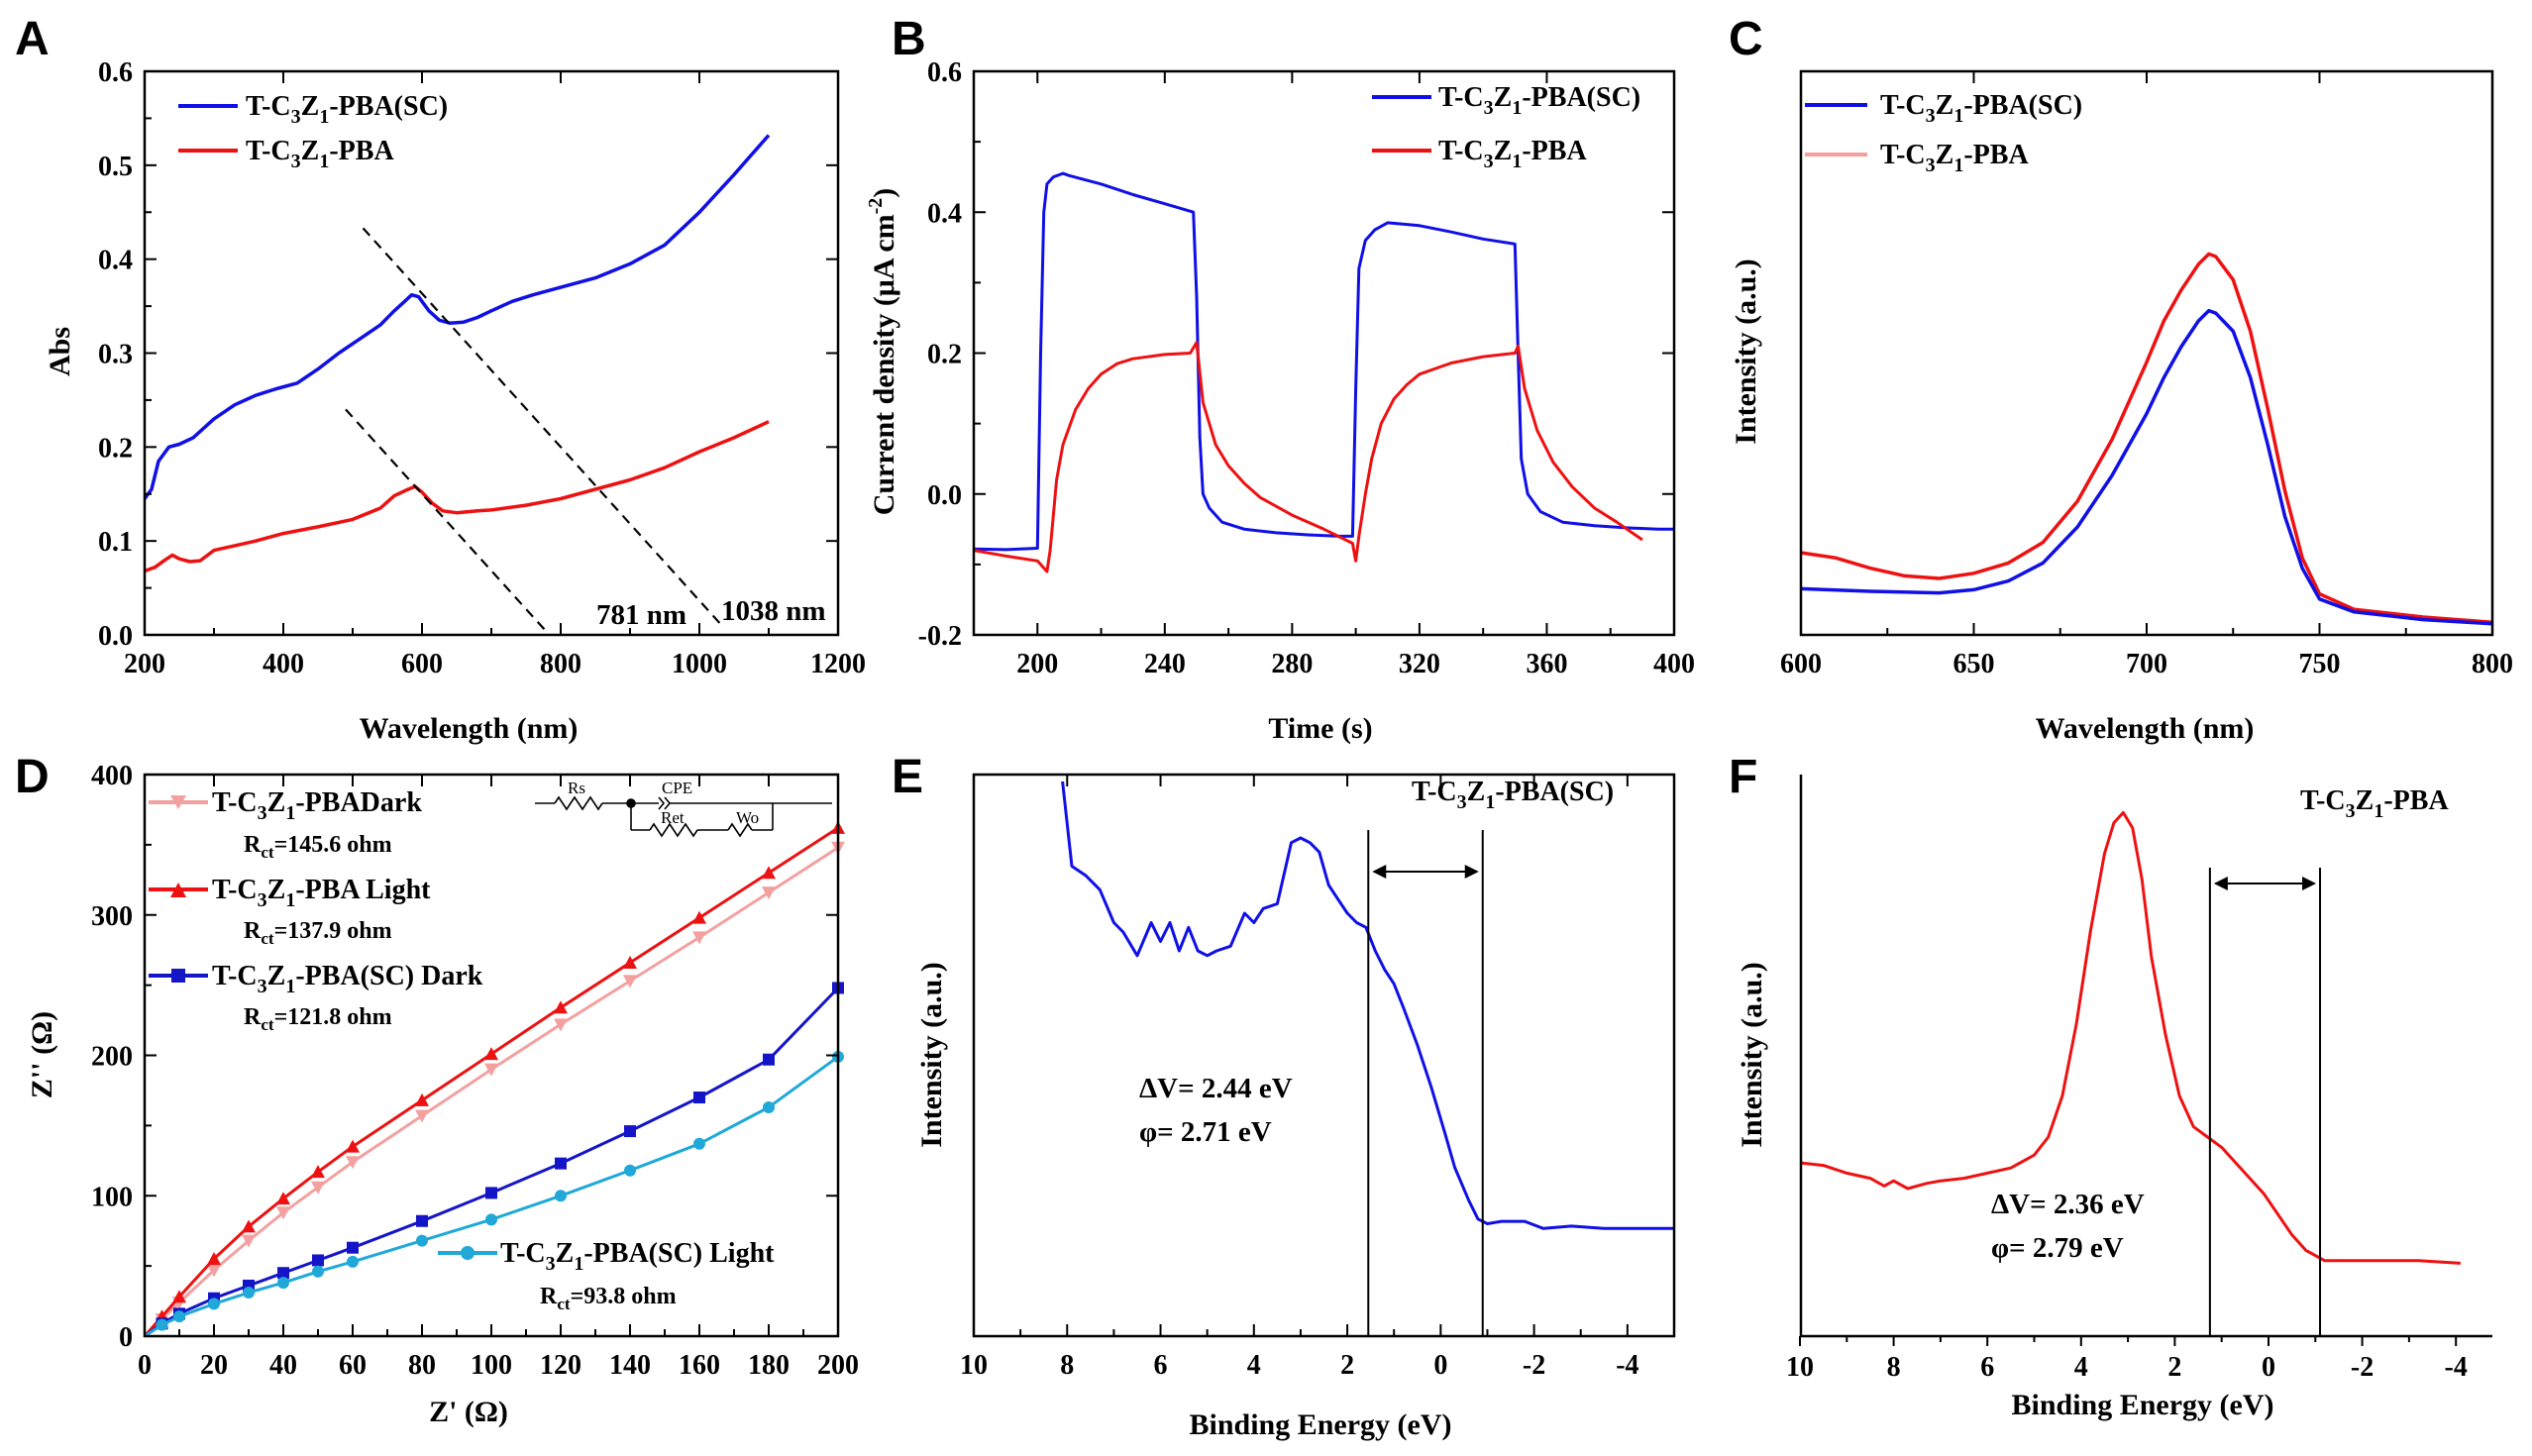 The width and height of the screenshot is (2532, 1456). What do you see at coordinates (674, 830) in the screenshot?
I see `resistor-ret-icon` at bounding box center [674, 830].